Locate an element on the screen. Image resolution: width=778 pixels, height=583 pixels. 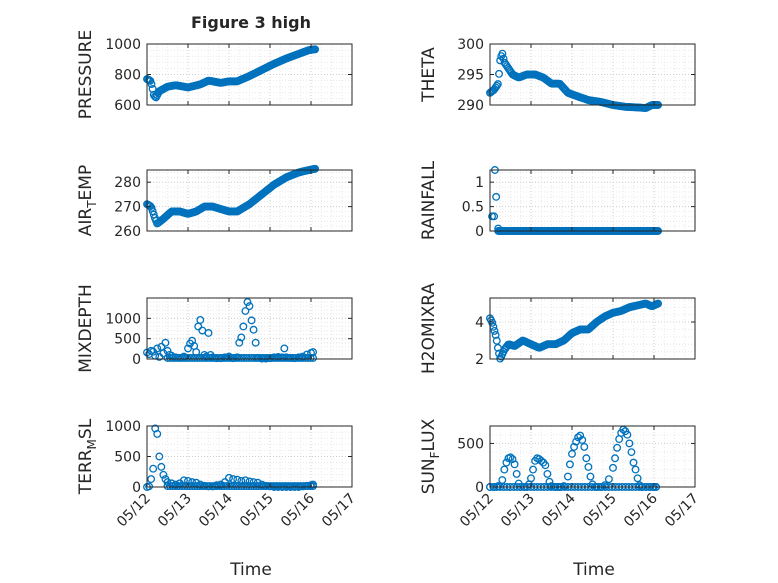
subplot-4: 0 0.5 1 RAINFALL is located at coordinates (557, 200).